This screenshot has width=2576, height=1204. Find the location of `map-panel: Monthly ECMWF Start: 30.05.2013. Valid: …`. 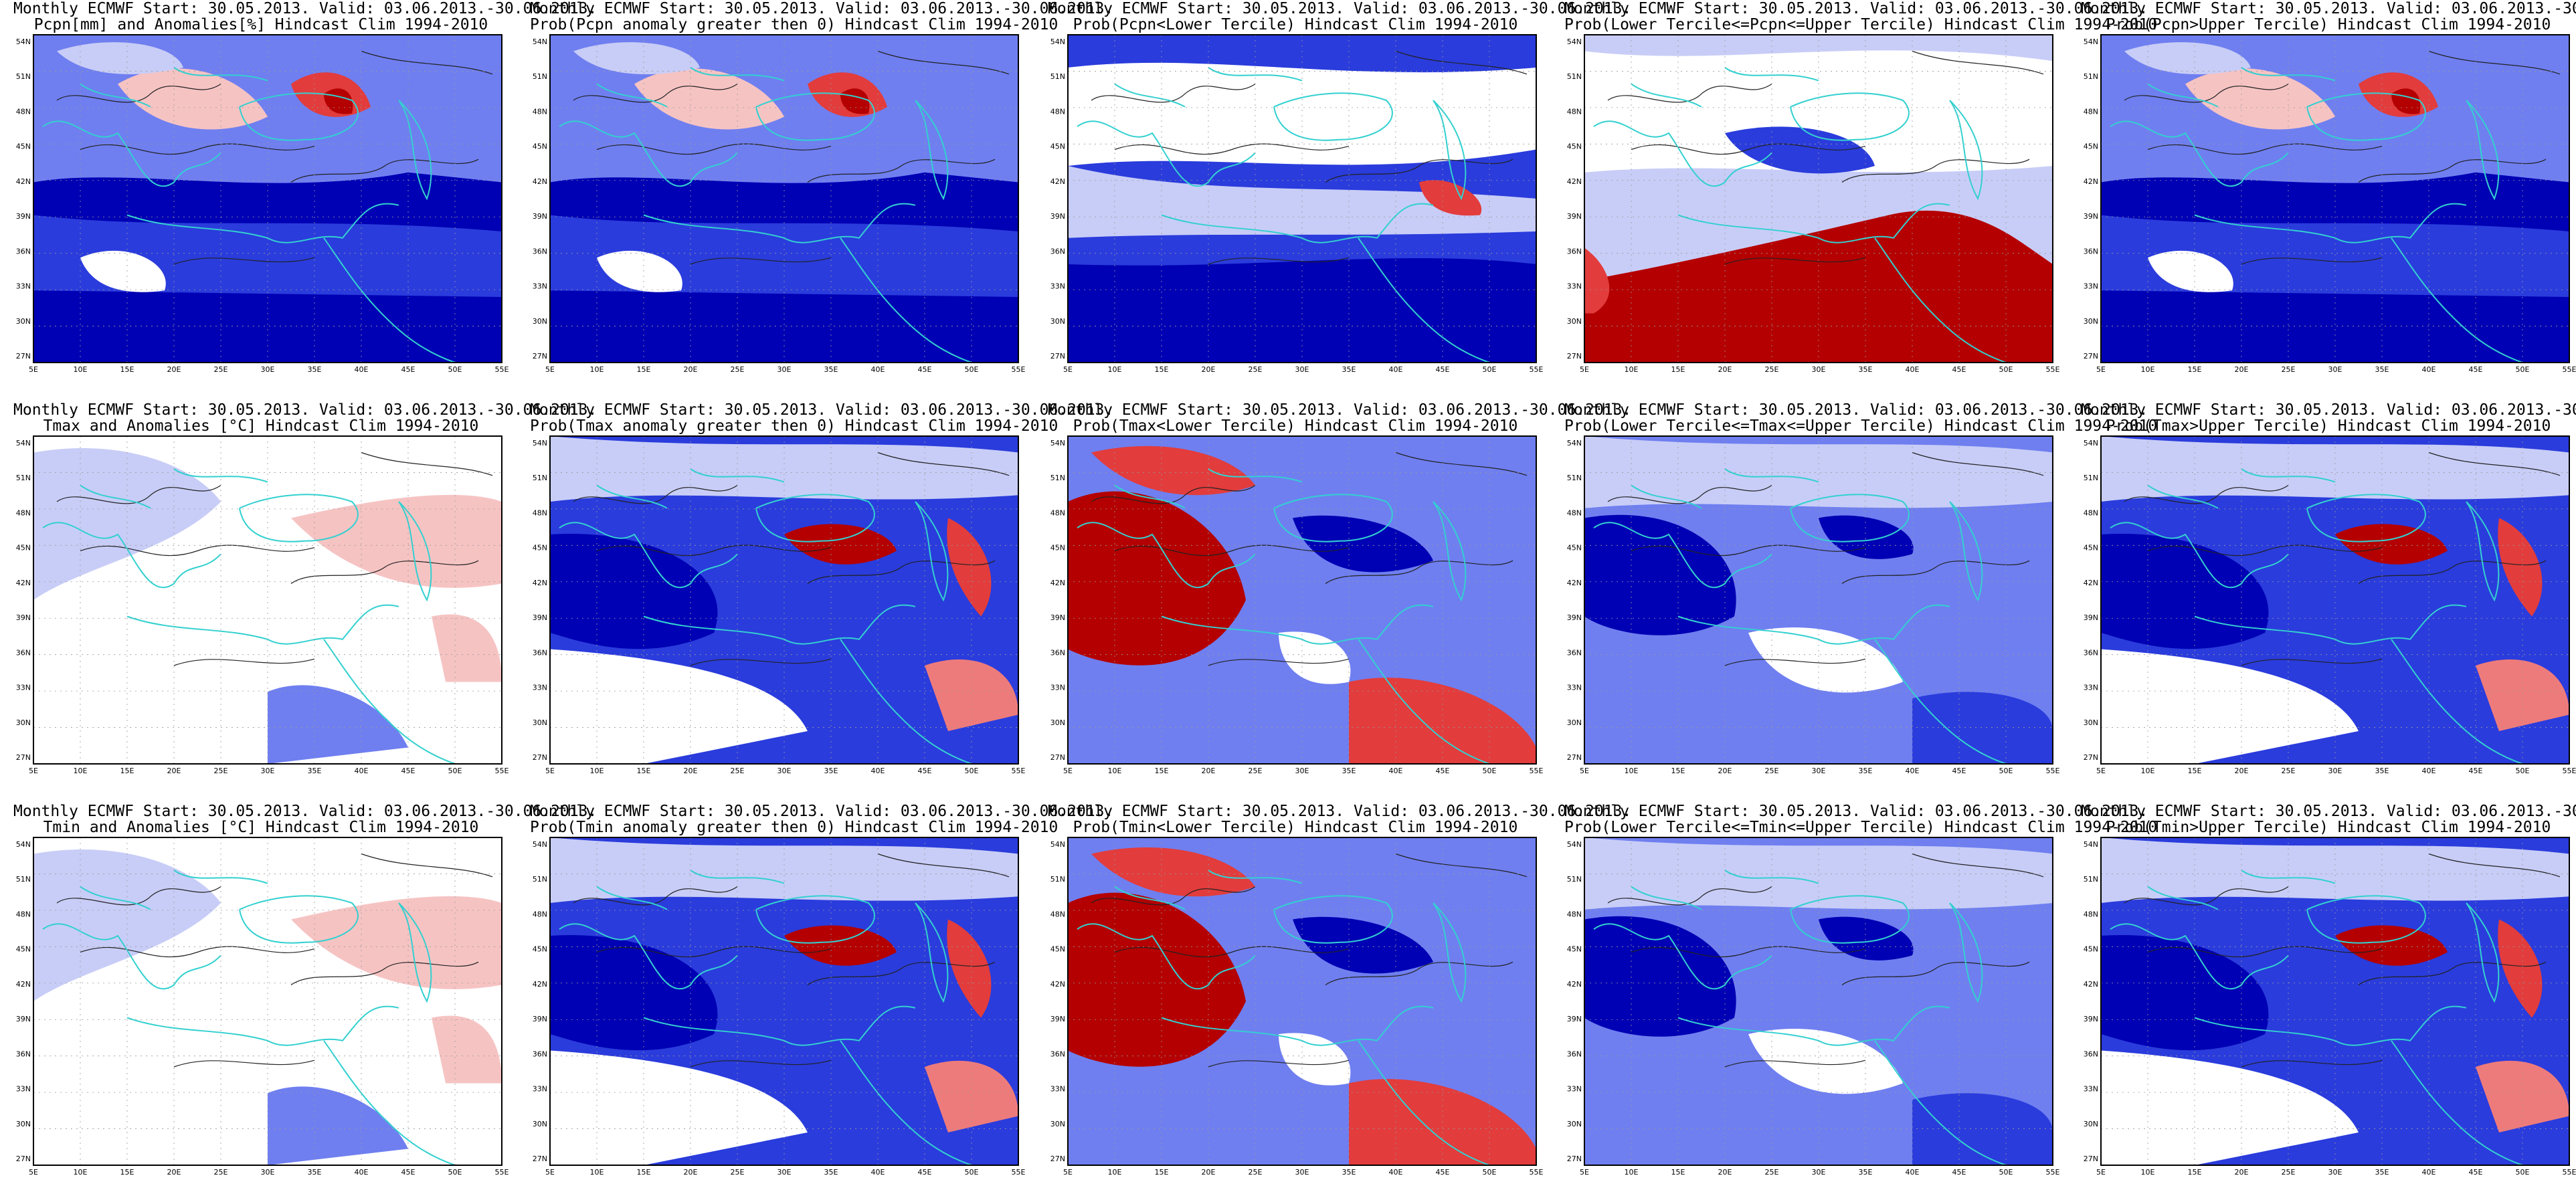

map-panel: Monthly ECMWF Start: 30.05.2013. Valid: … is located at coordinates (305, 200).